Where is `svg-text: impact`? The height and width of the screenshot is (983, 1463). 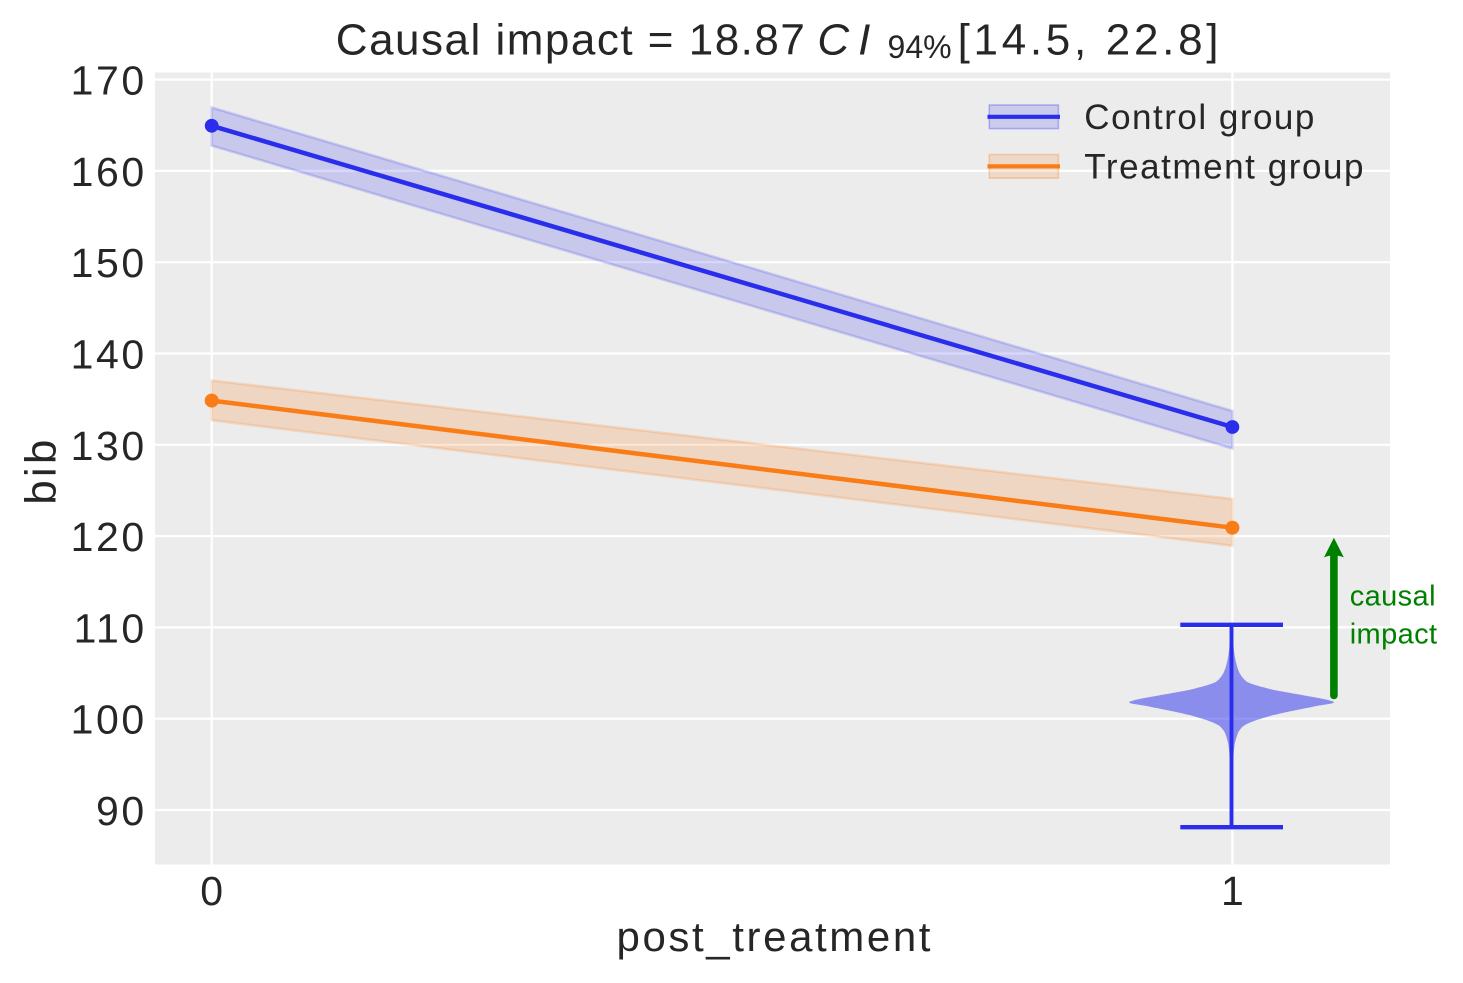 svg-text: impact is located at coordinates (1394, 635).